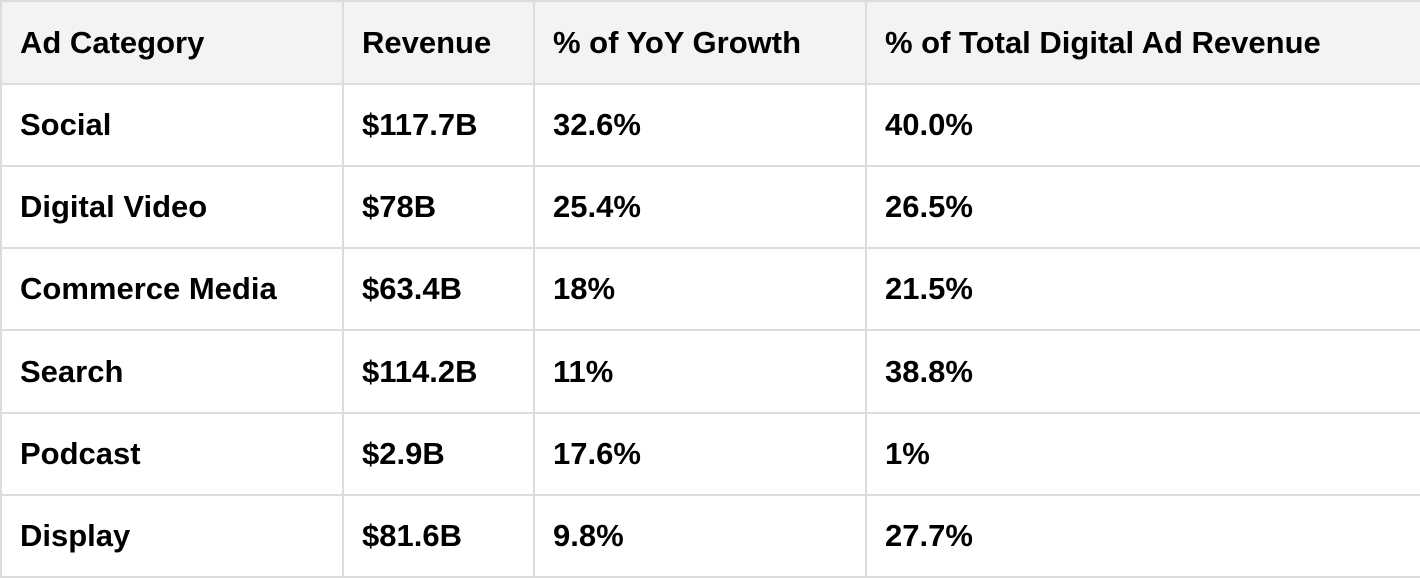  Describe the element at coordinates (438, 371) in the screenshot. I see `revenue-cell: $114.2B` at that location.